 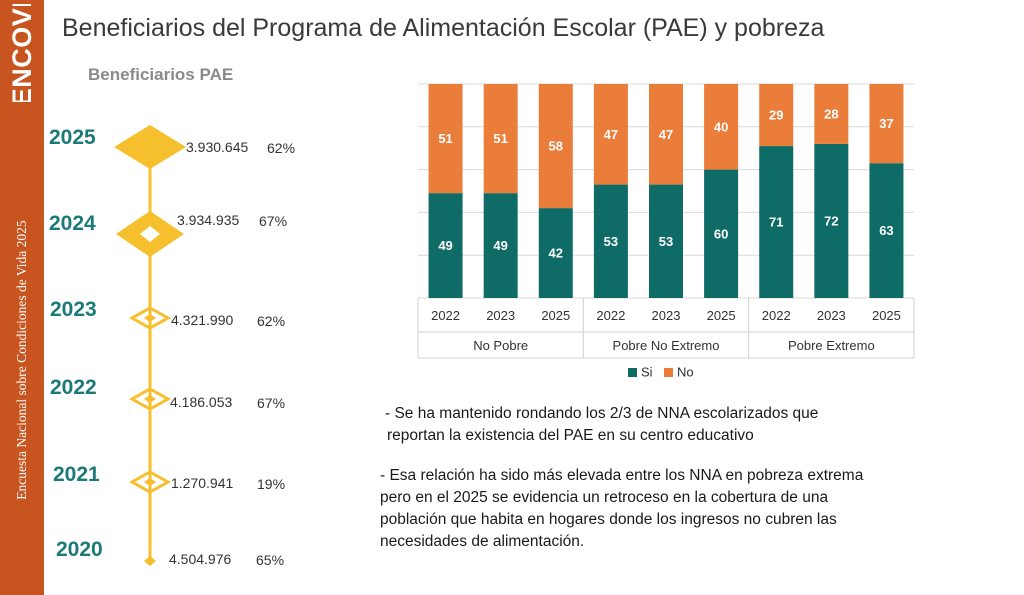 I want to click on timeline-value-2024: 3.934.935, so click(x=208, y=220).